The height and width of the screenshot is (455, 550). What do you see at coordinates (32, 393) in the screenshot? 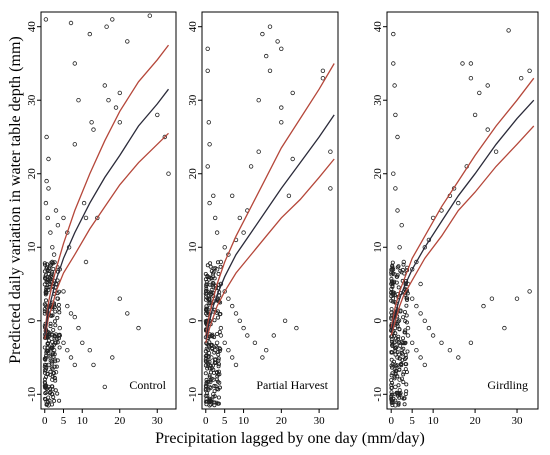
I see `y-tick-label: -10` at bounding box center [32, 393].